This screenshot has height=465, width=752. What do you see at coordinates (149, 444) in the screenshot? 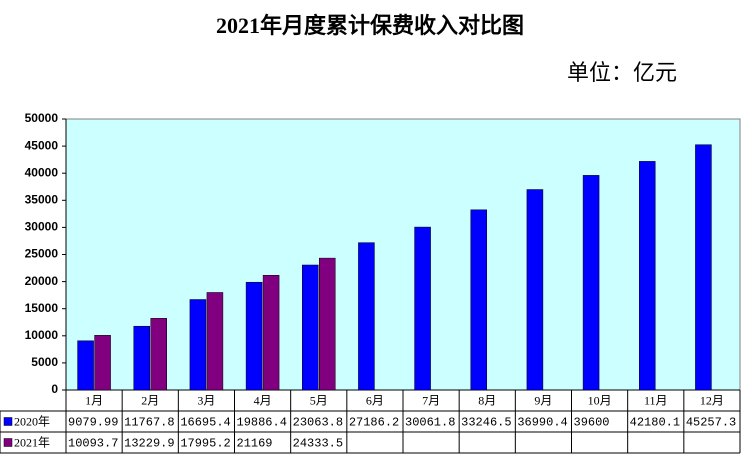
I see `table-value: 13229.9` at bounding box center [149, 444].